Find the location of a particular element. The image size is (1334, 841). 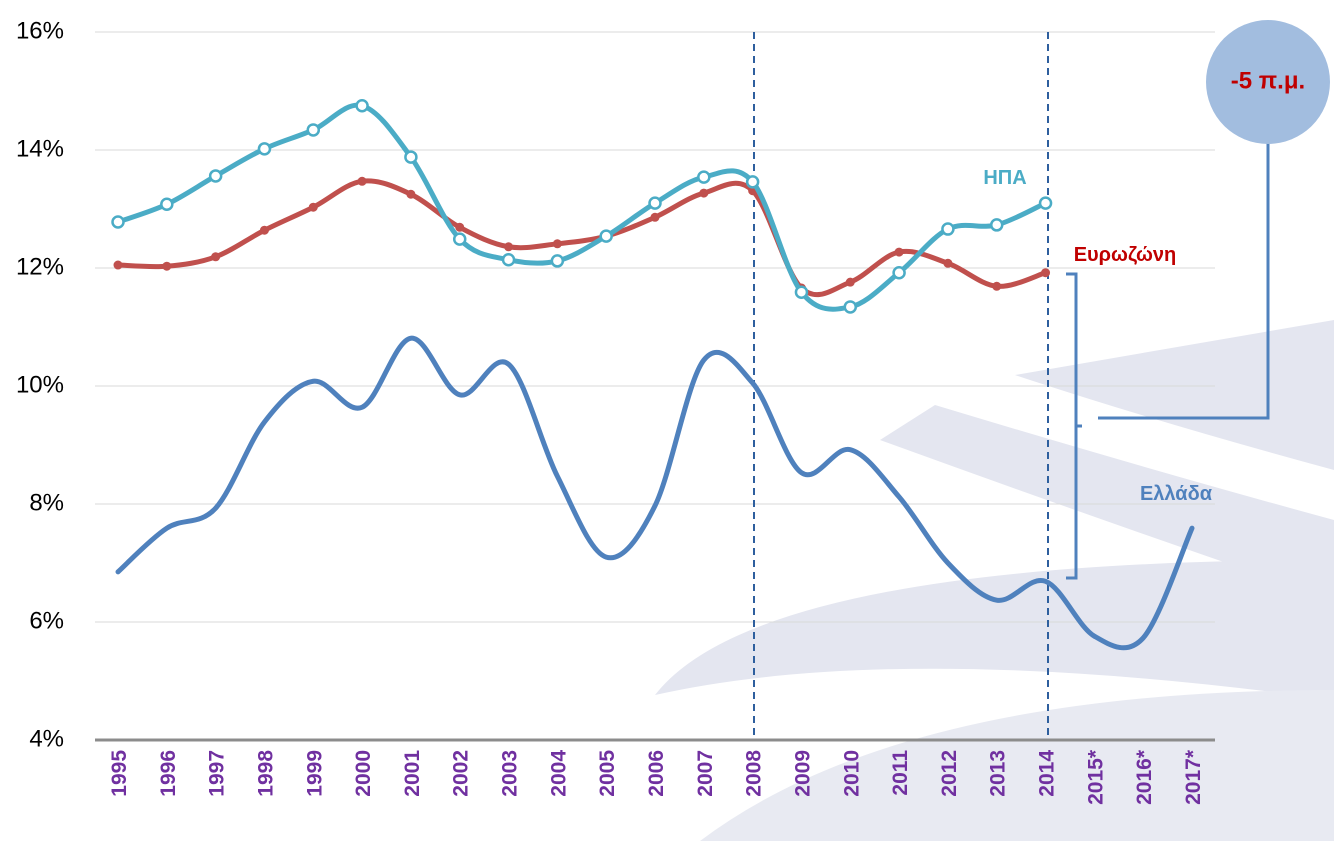

x-tick-label: 2014 is located at coordinates (1047, 773).